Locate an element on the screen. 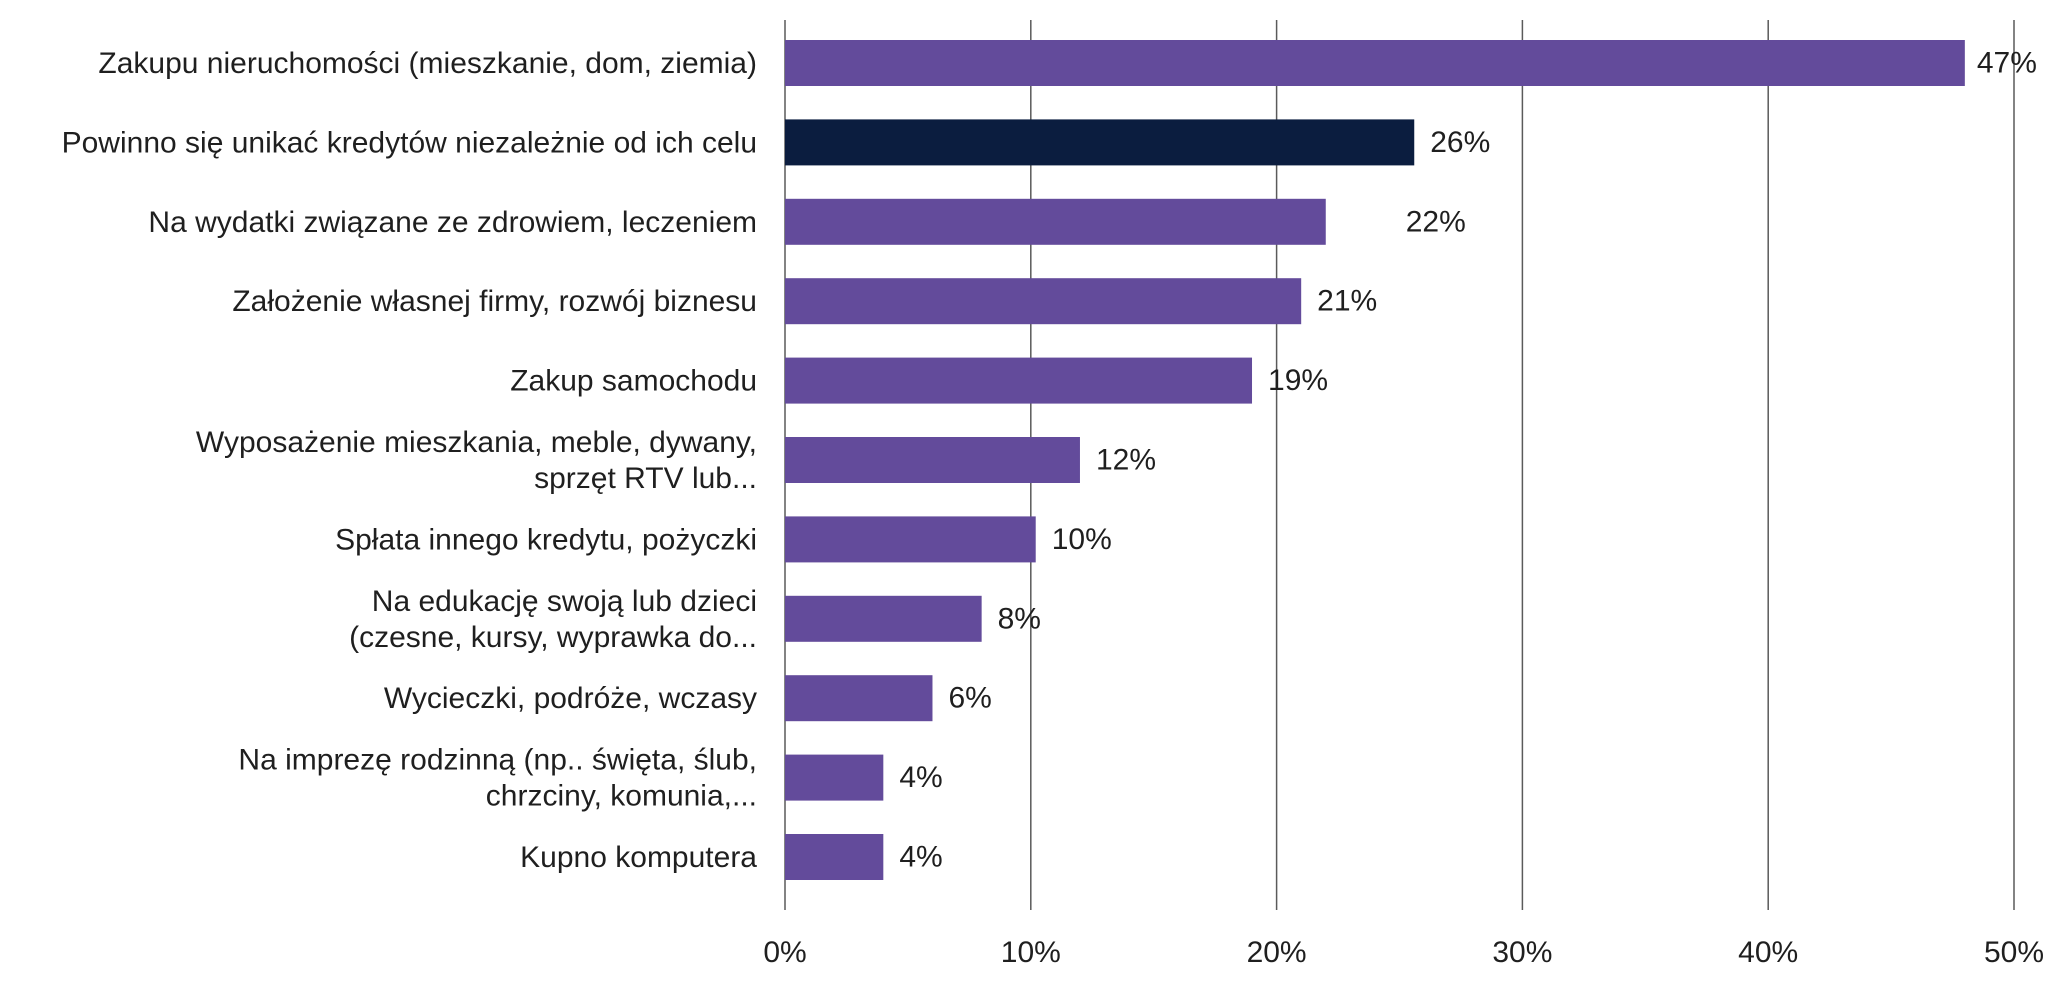  category-label-line: Zakup samochodu is located at coordinates (633, 380).